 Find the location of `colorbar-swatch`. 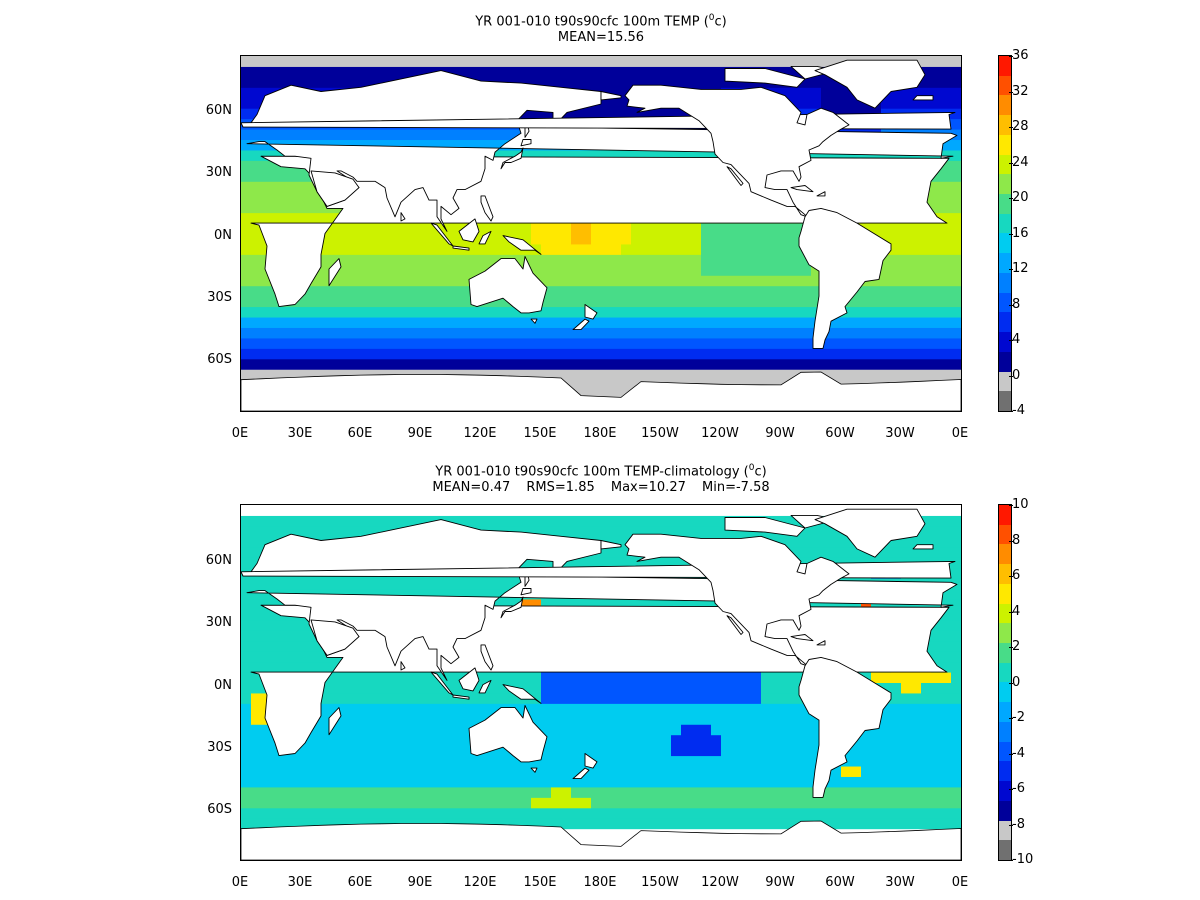

colorbar-swatch is located at coordinates (1005, 105).